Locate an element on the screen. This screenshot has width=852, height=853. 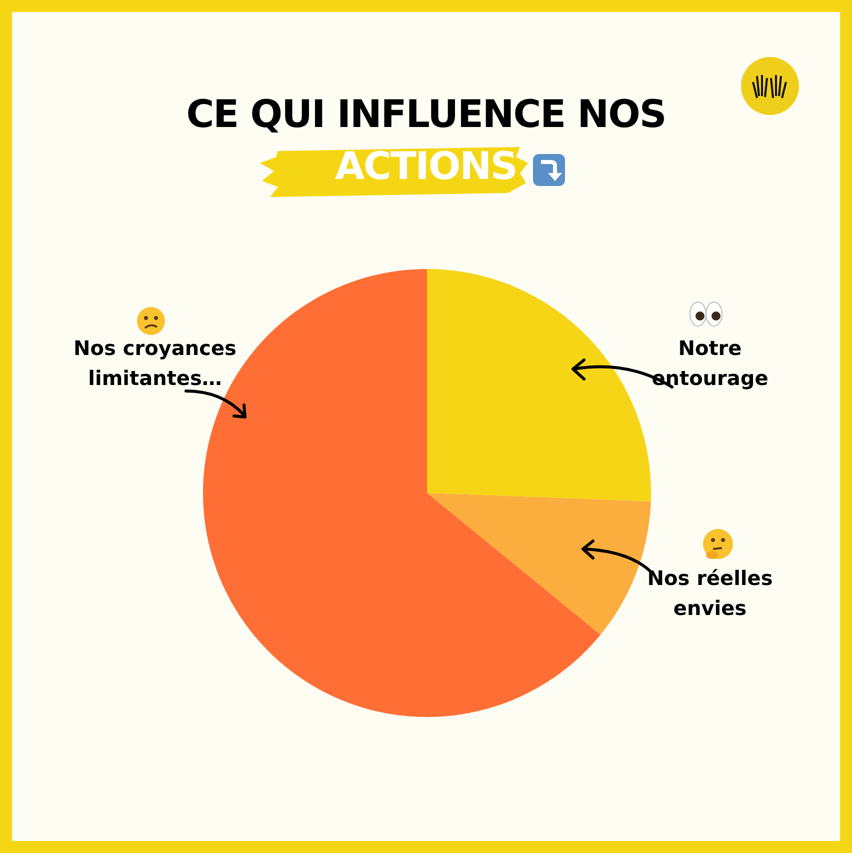
slice-label: Nos réelles envies is located at coordinates (710, 593).